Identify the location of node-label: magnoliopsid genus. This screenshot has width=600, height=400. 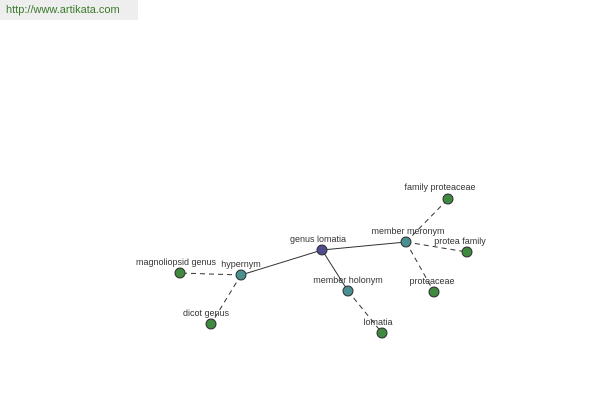
(176, 262).